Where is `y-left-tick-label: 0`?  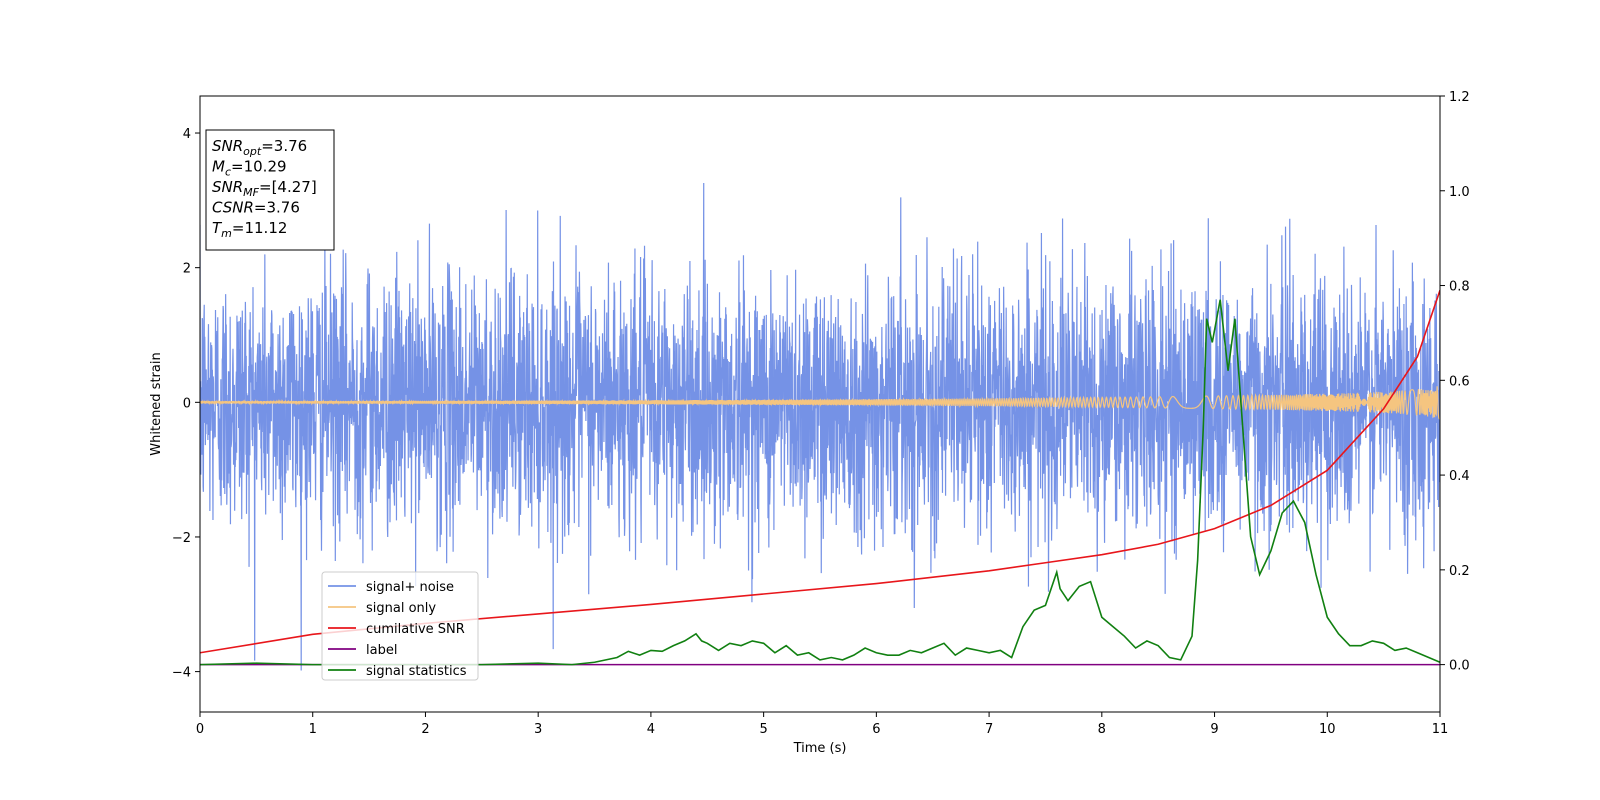
y-left-tick-label: 0 is located at coordinates (187, 403).